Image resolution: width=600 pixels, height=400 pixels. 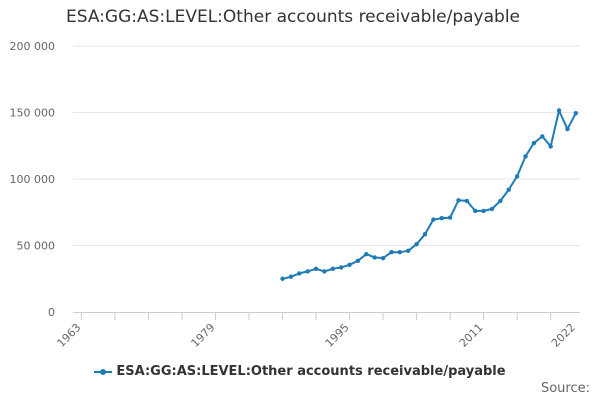 I want to click on y-tick-label: 0, so click(x=51, y=312).